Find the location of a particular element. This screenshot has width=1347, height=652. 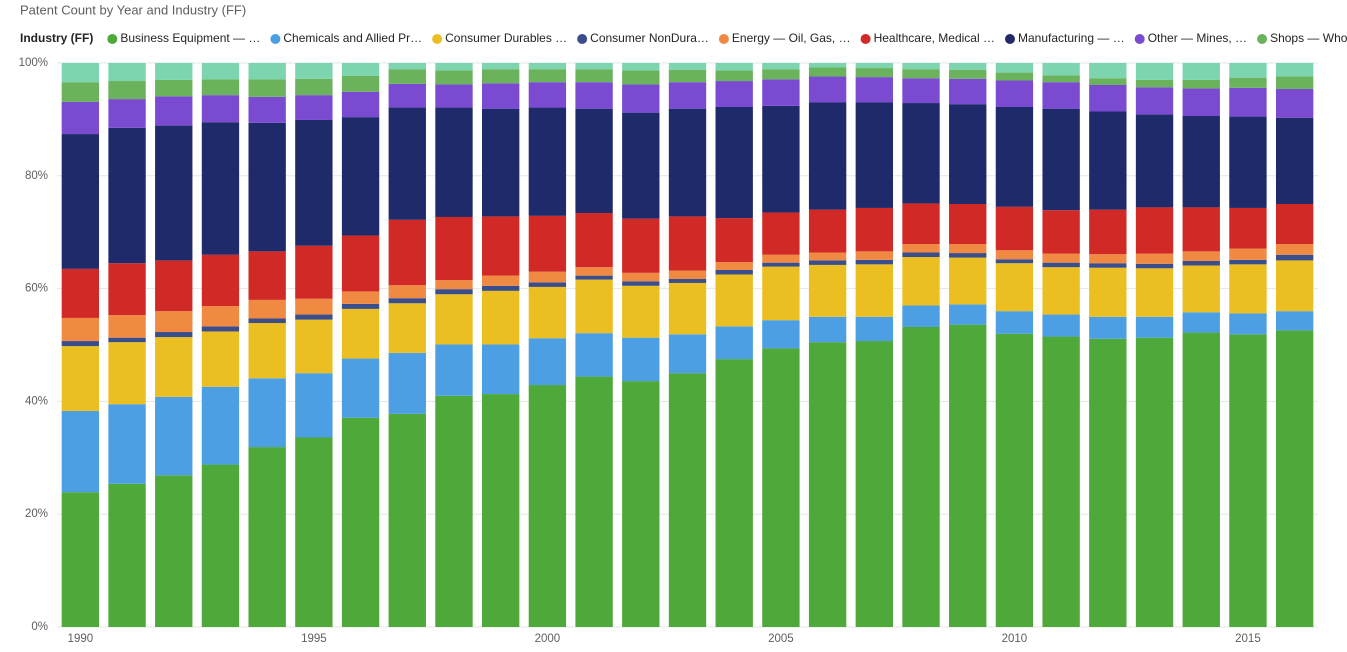

y-tick-label: 40% is located at coordinates (36, 401).